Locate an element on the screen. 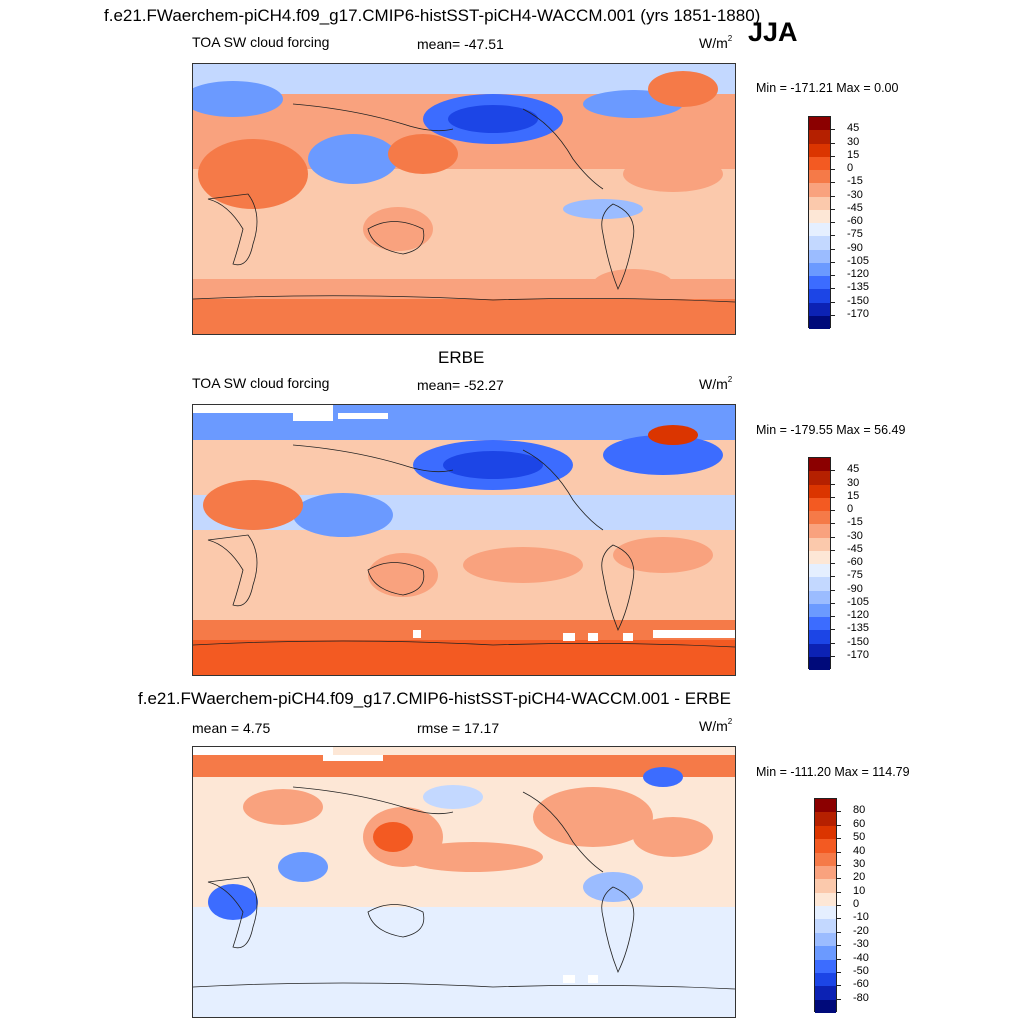 The width and height of the screenshot is (1024, 1024). colorbar-label: 15 is located at coordinates (853, 495).